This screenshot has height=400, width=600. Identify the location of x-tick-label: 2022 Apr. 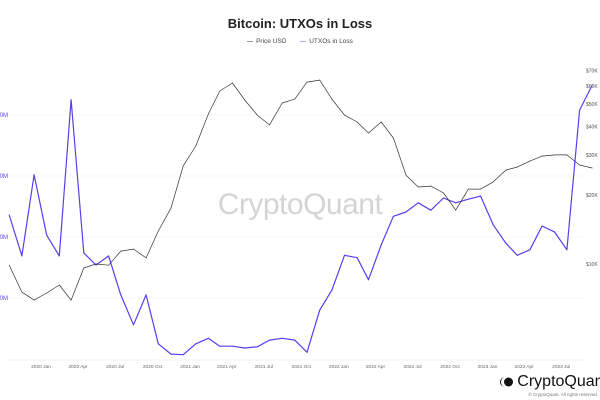
(376, 367).